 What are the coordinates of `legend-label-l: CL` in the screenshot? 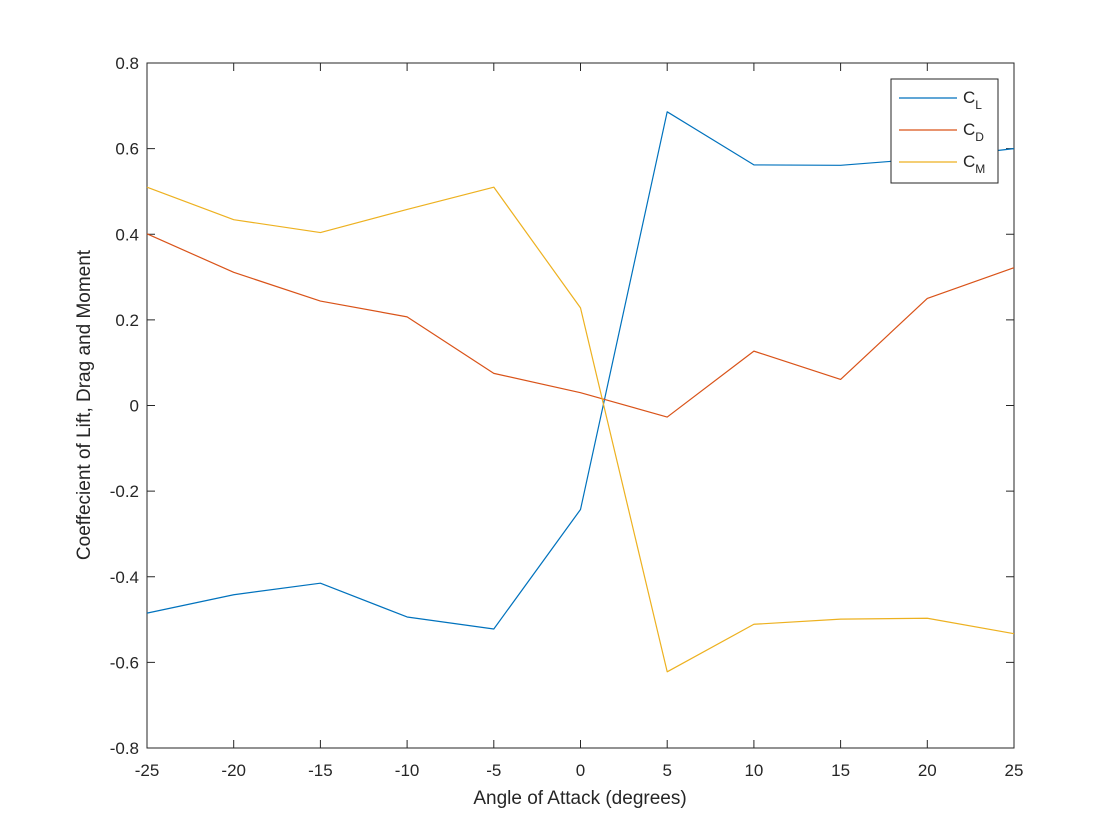 It's located at (972, 100).